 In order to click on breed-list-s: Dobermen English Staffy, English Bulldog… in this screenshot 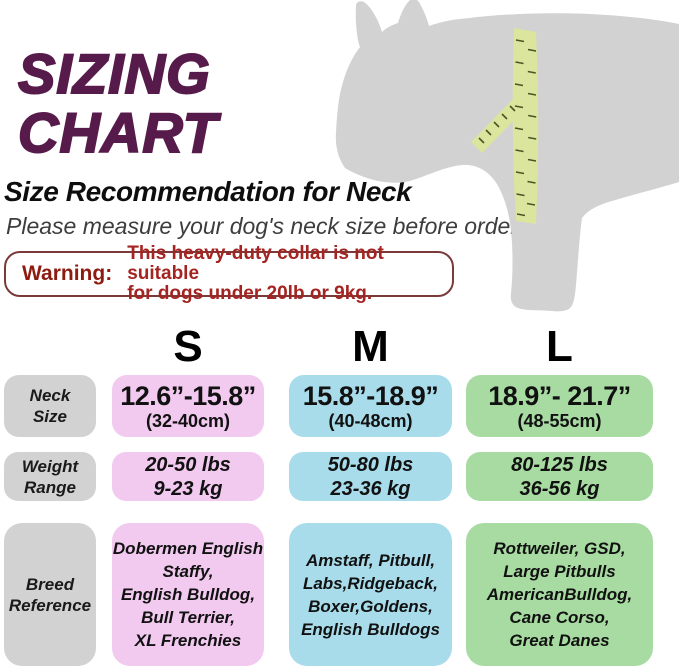, I will do `click(188, 594)`.